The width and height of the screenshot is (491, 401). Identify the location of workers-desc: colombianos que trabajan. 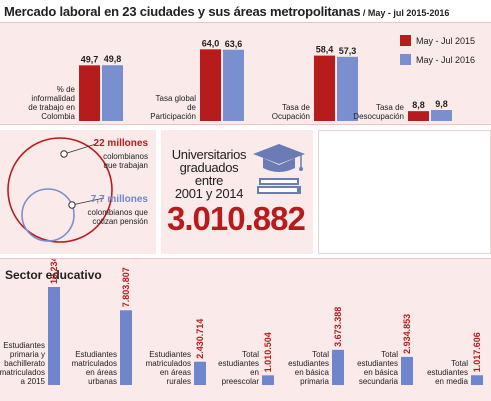
(125, 161).